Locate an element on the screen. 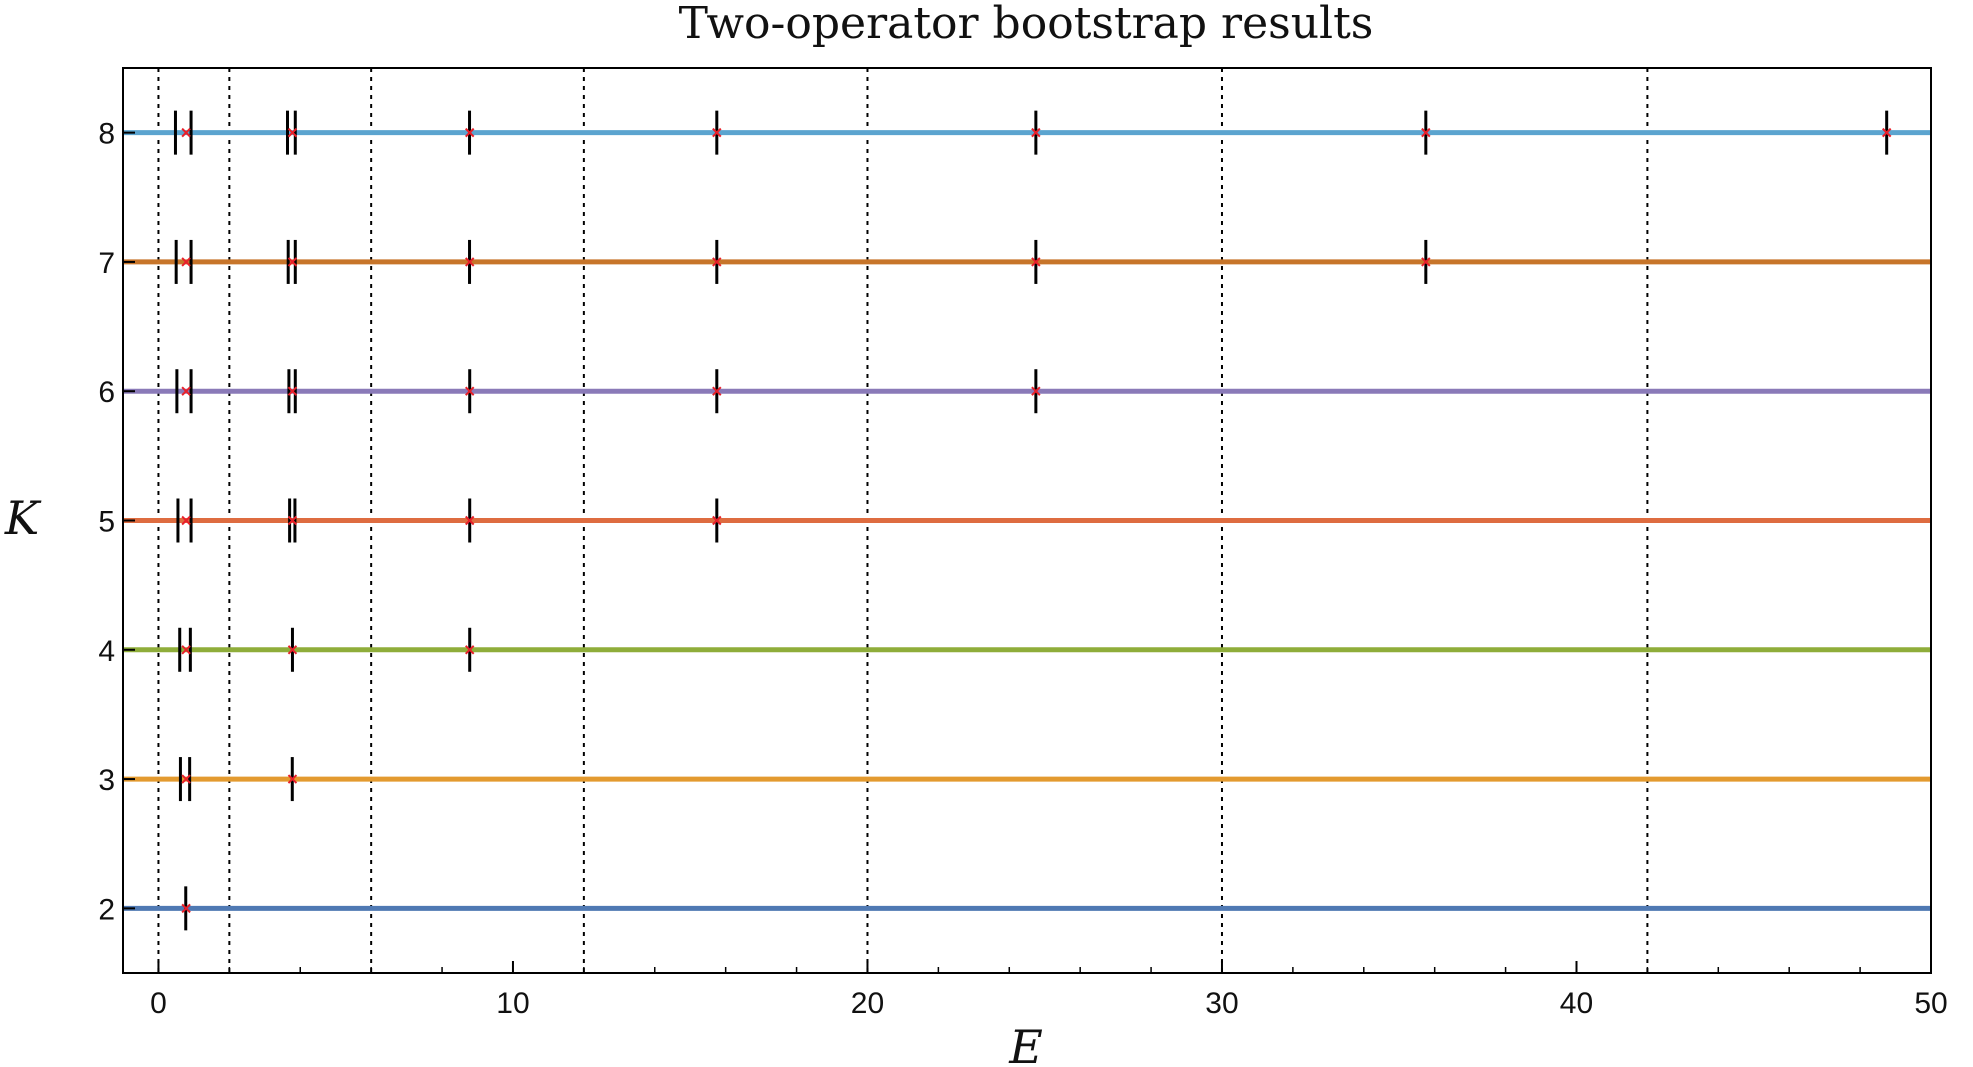 The width and height of the screenshot is (1973, 1067). y-tick-label: 5 is located at coordinates (106, 522).